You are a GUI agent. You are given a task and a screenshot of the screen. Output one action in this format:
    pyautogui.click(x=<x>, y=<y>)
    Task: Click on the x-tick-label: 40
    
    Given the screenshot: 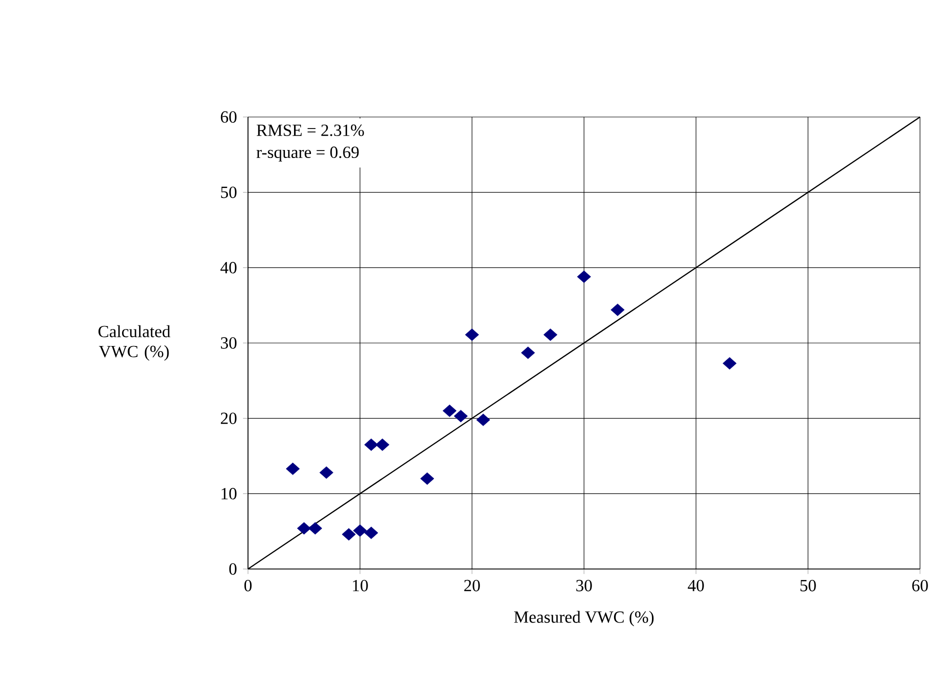 What is the action you would take?
    pyautogui.click(x=696, y=586)
    